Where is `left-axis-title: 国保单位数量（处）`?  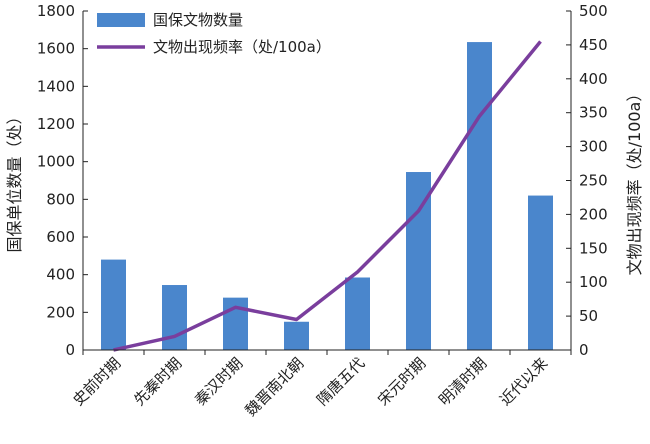
left-axis-title: 国保单位数量（处） is located at coordinates (14, 180).